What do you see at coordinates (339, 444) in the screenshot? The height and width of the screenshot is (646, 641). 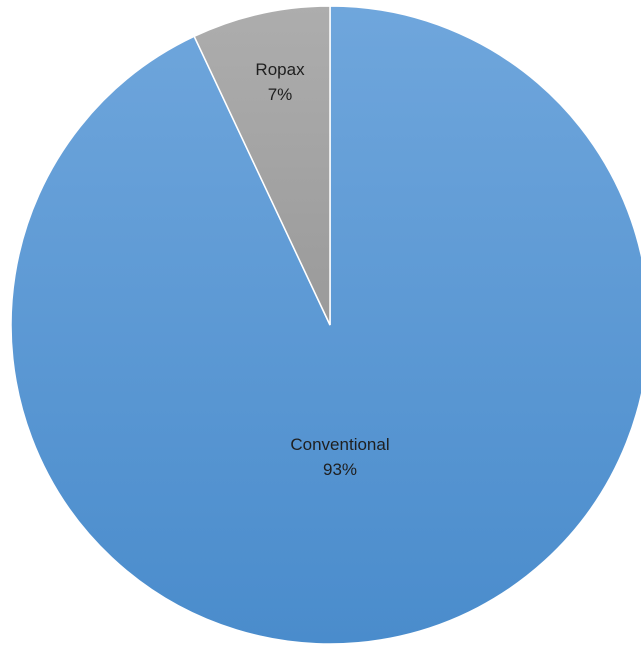 I see `slice-label-conventional: Conventional` at bounding box center [339, 444].